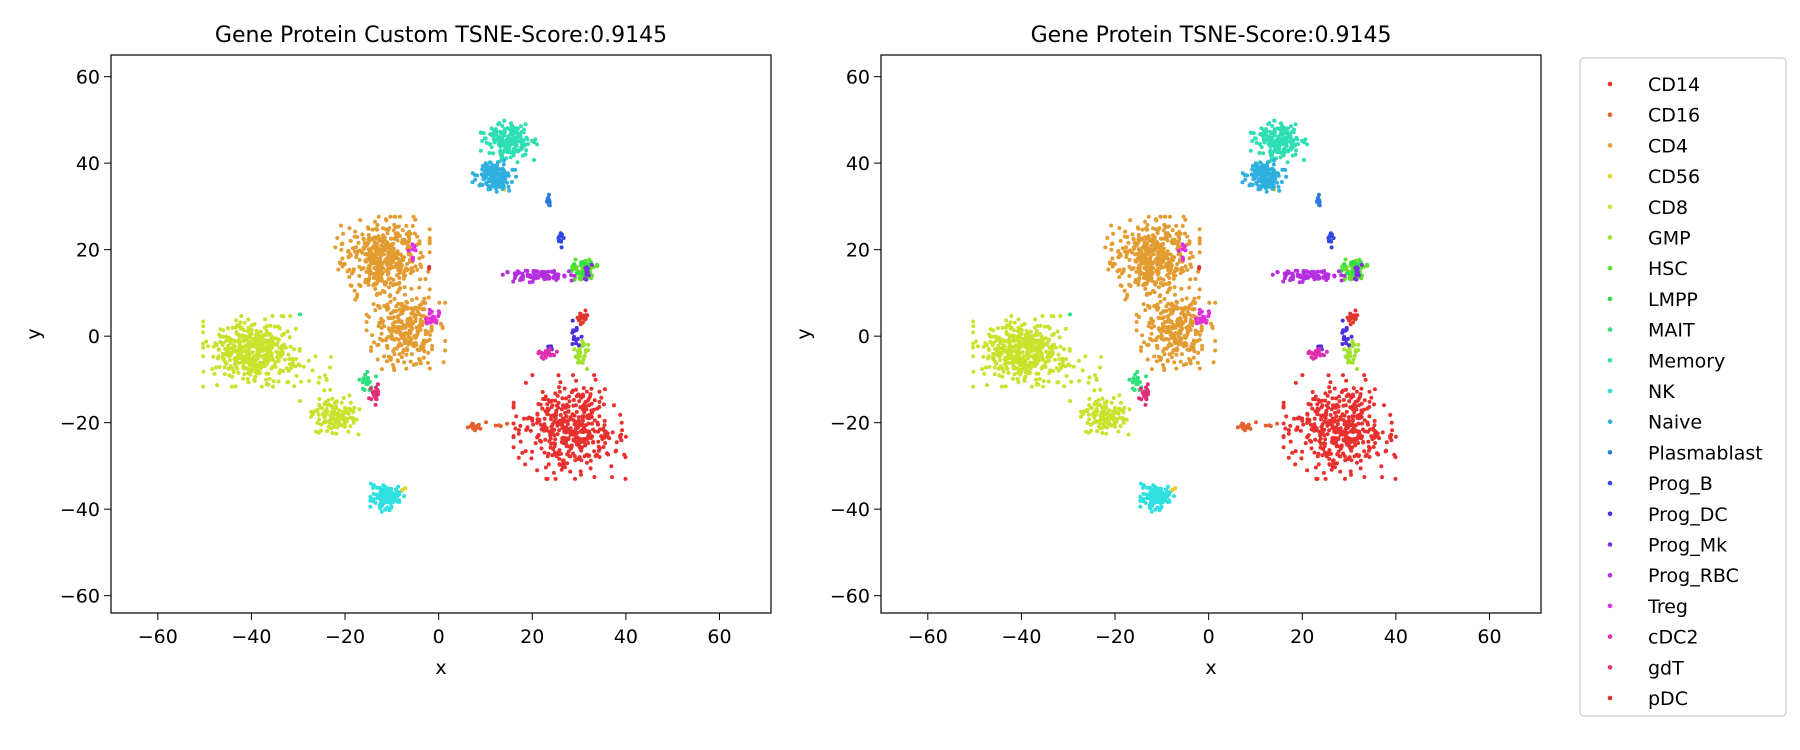  I want to click on point-Treg, so click(415, 250).